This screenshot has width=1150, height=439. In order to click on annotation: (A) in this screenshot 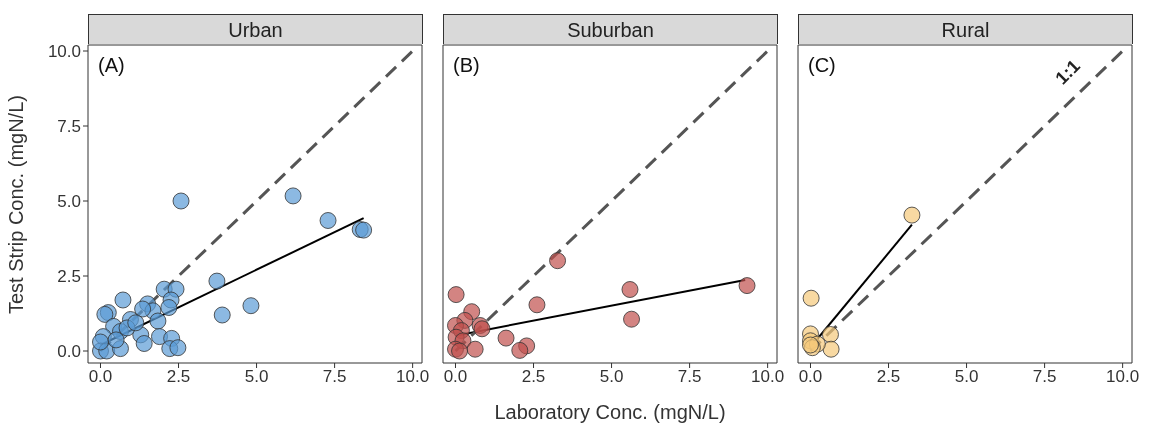, I will do `click(111, 65)`.